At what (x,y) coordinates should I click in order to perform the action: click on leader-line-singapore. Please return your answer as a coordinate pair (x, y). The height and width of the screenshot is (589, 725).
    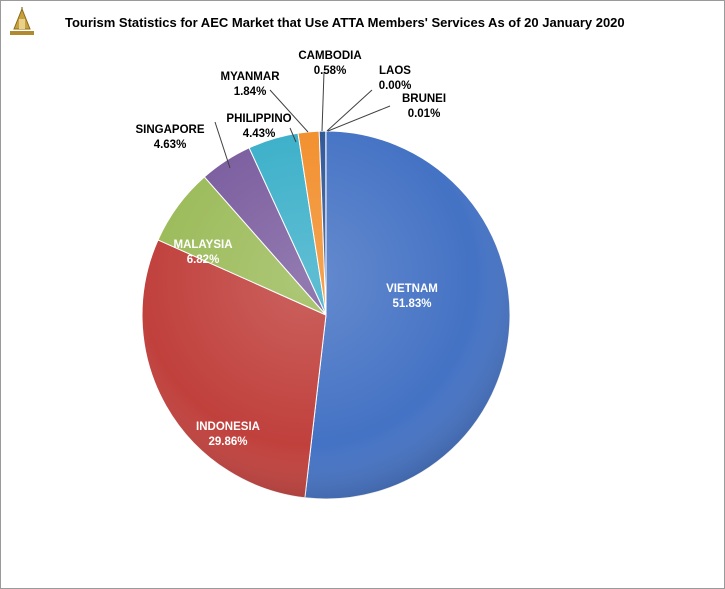
    Looking at the image, I should click on (222, 145).